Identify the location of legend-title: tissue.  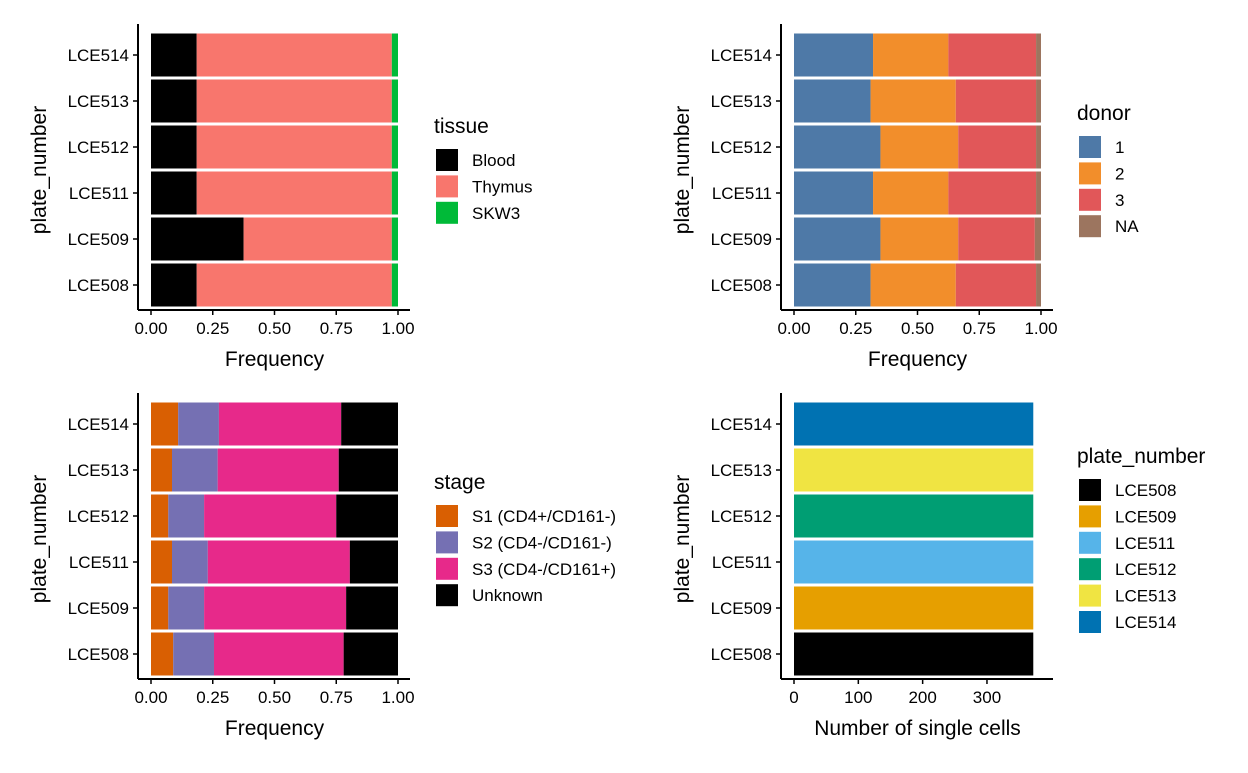
(461, 126).